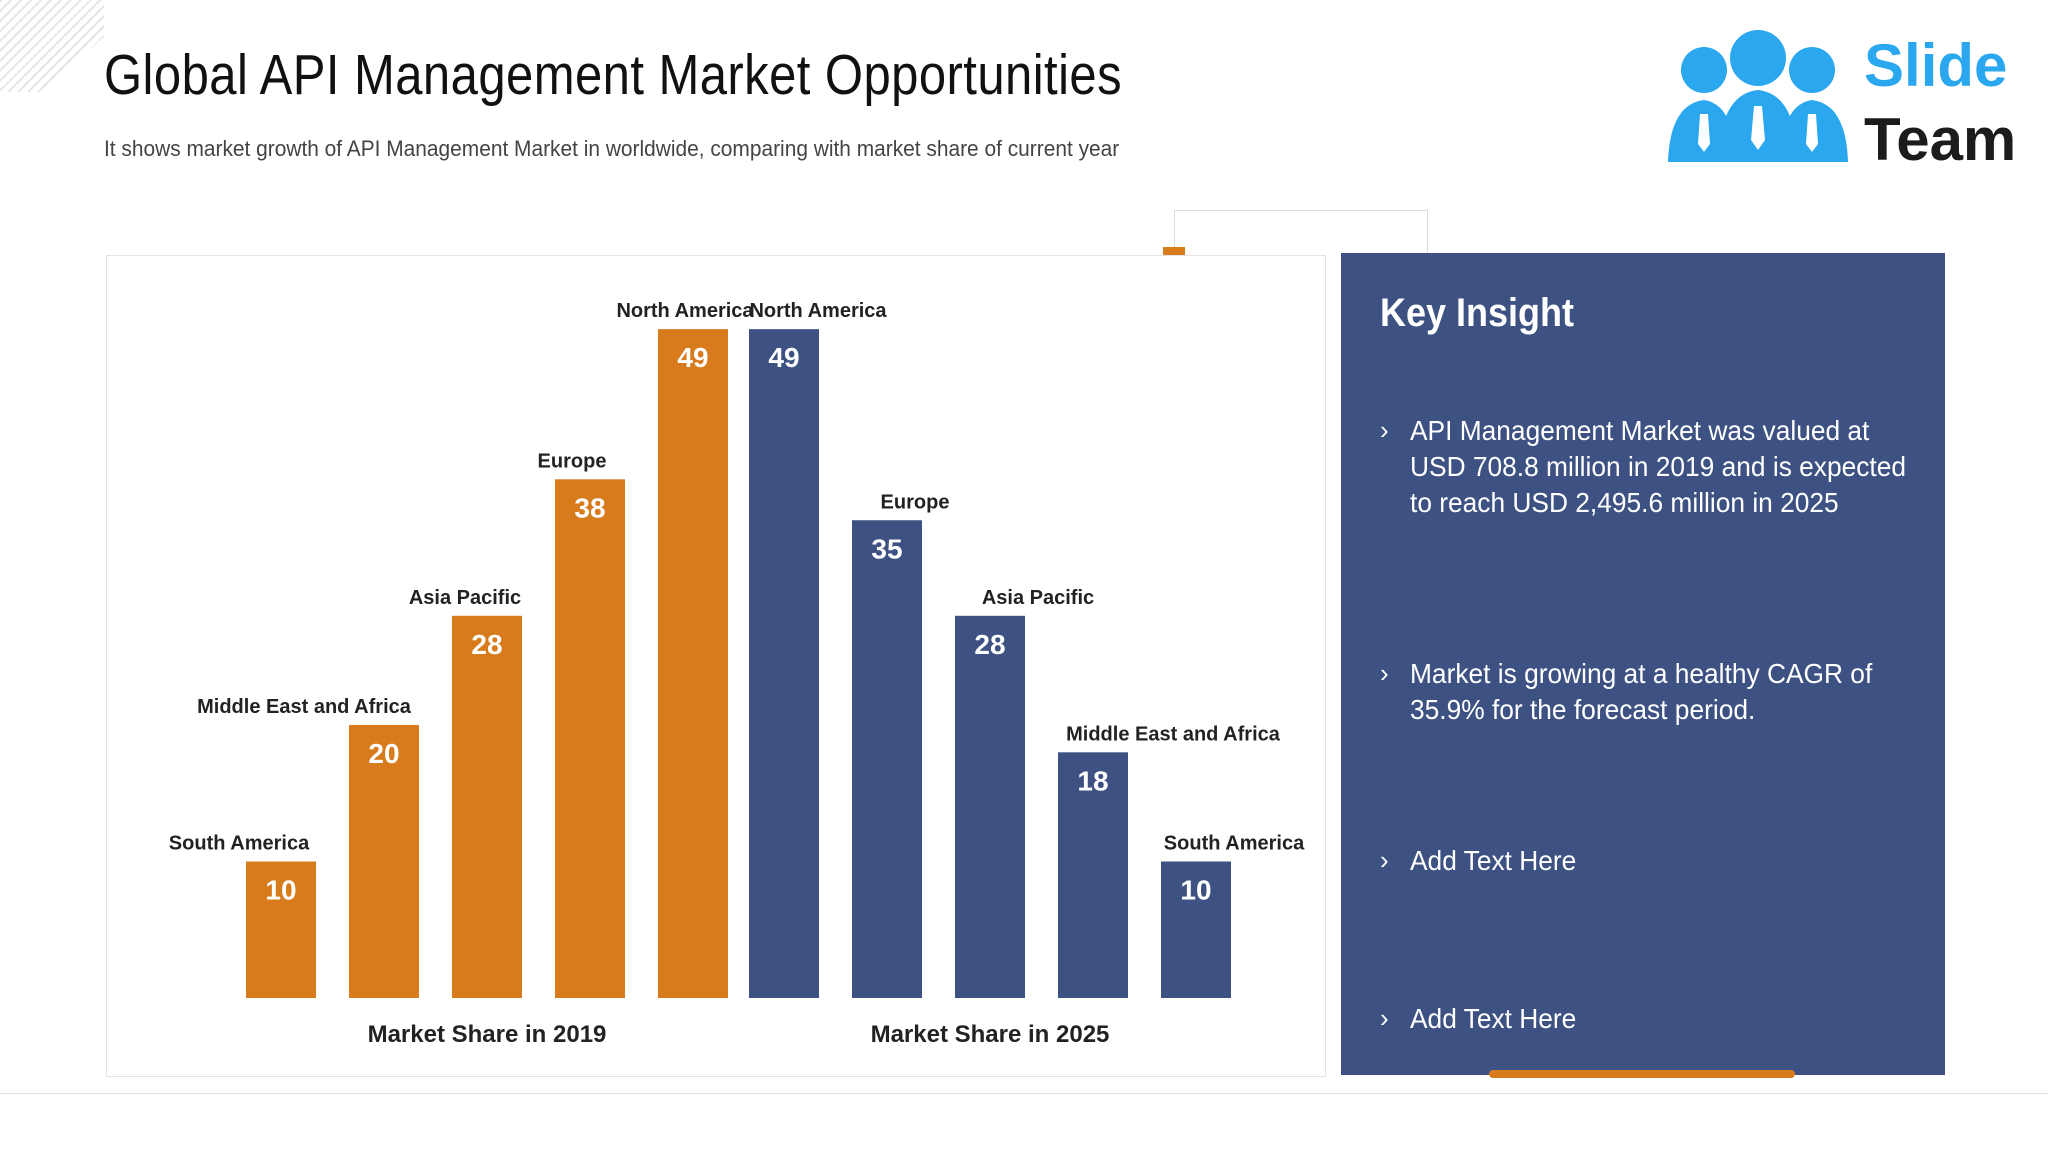 Image resolution: width=2048 pixels, height=1152 pixels. What do you see at coordinates (886, 548) in the screenshot?
I see `data-label: 35` at bounding box center [886, 548].